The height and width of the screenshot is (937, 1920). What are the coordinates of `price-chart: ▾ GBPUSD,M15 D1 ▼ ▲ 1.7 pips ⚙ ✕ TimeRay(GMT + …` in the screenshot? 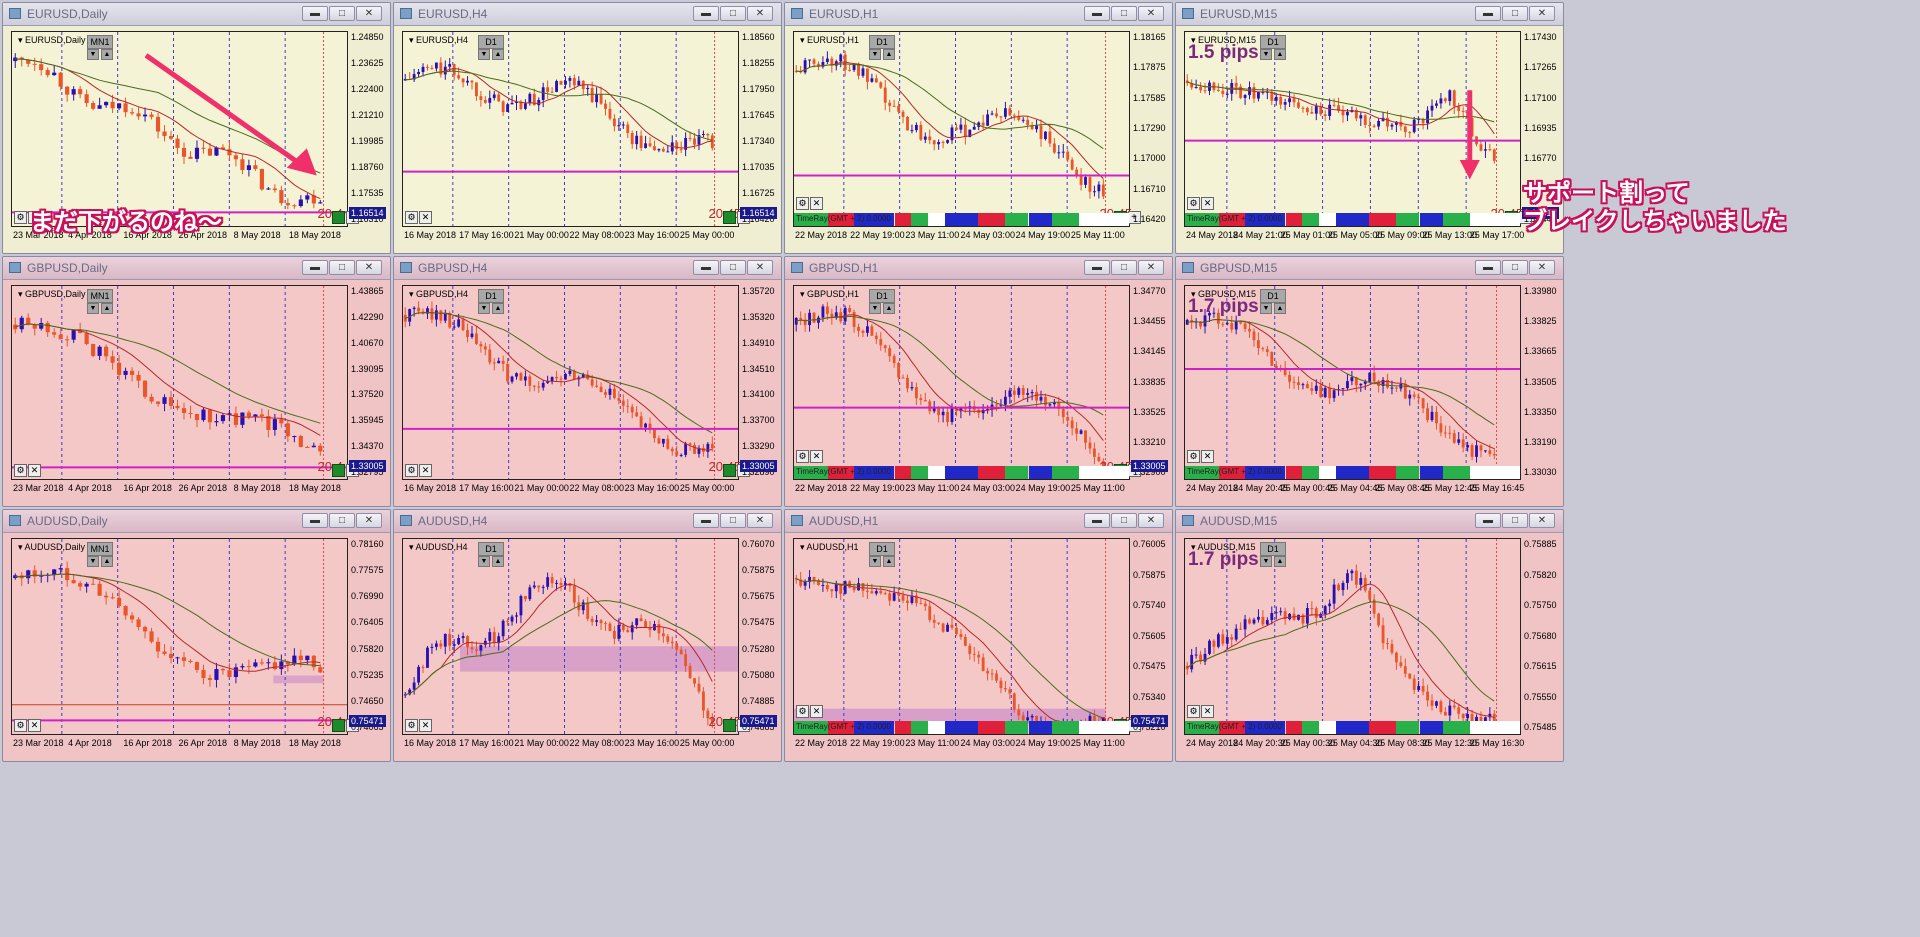 It's located at (1352, 382).